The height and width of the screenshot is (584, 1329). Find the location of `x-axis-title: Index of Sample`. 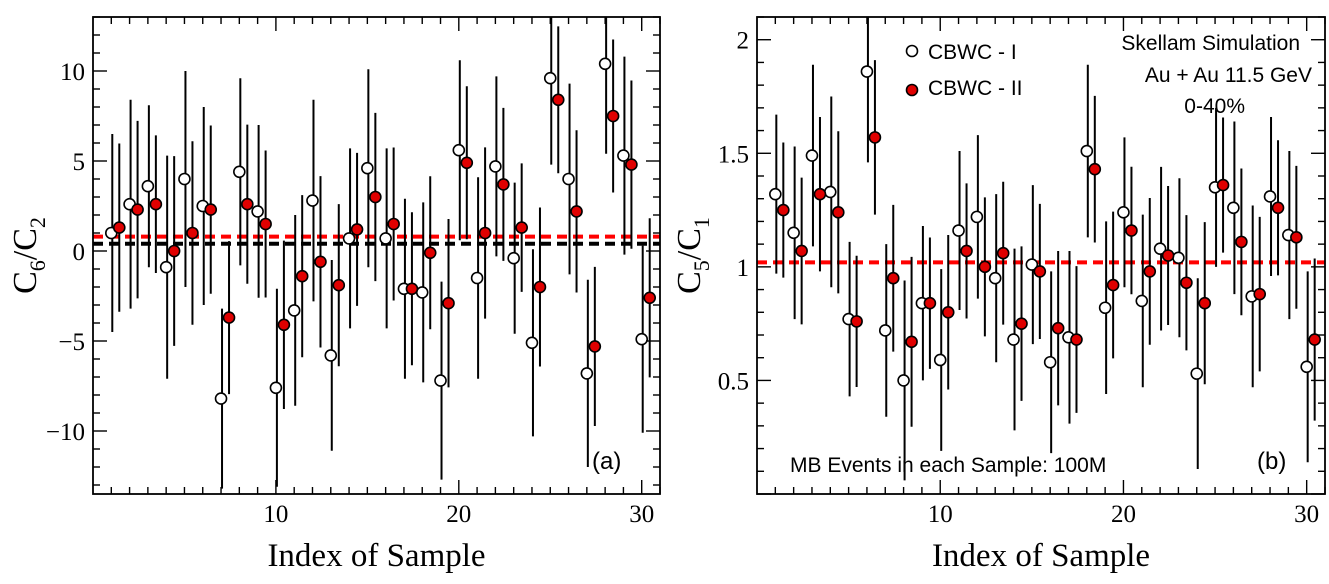

x-axis-title: Index of Sample is located at coordinates (376, 556).